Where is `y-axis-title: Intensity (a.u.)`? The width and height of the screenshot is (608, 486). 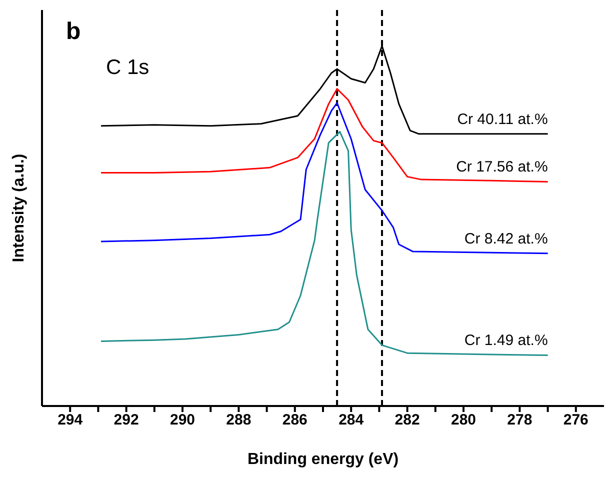 y-axis-title: Intensity (a.u.) is located at coordinates (19, 208).